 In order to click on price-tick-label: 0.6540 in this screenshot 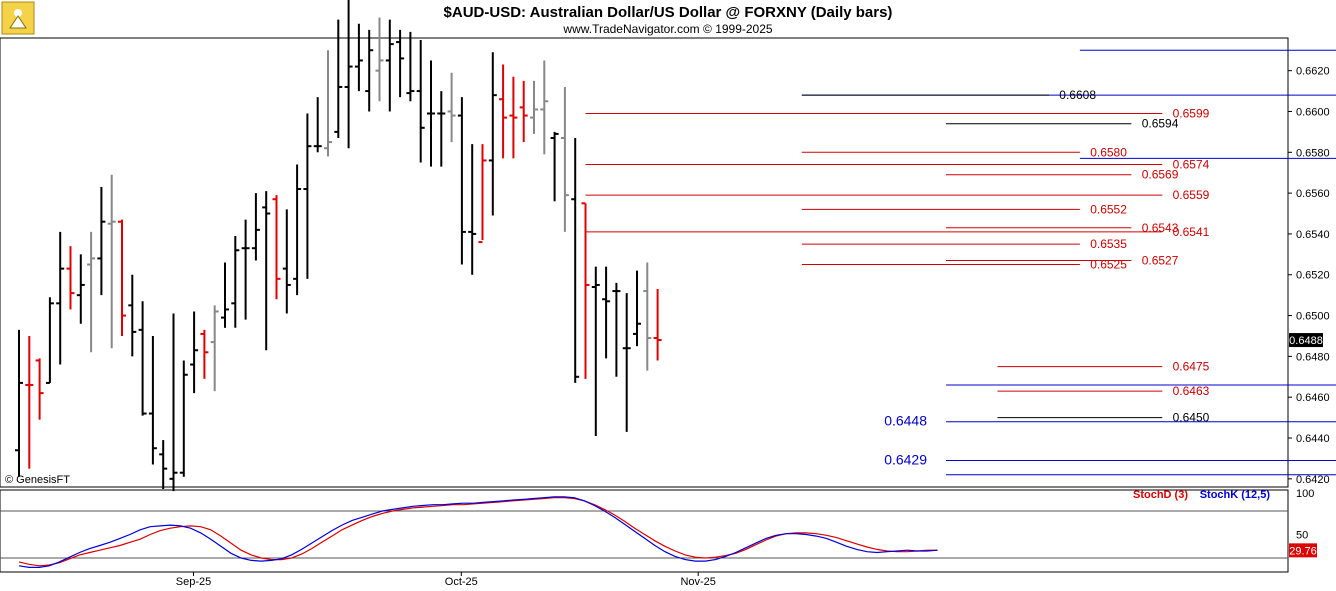, I will do `click(1313, 235)`.